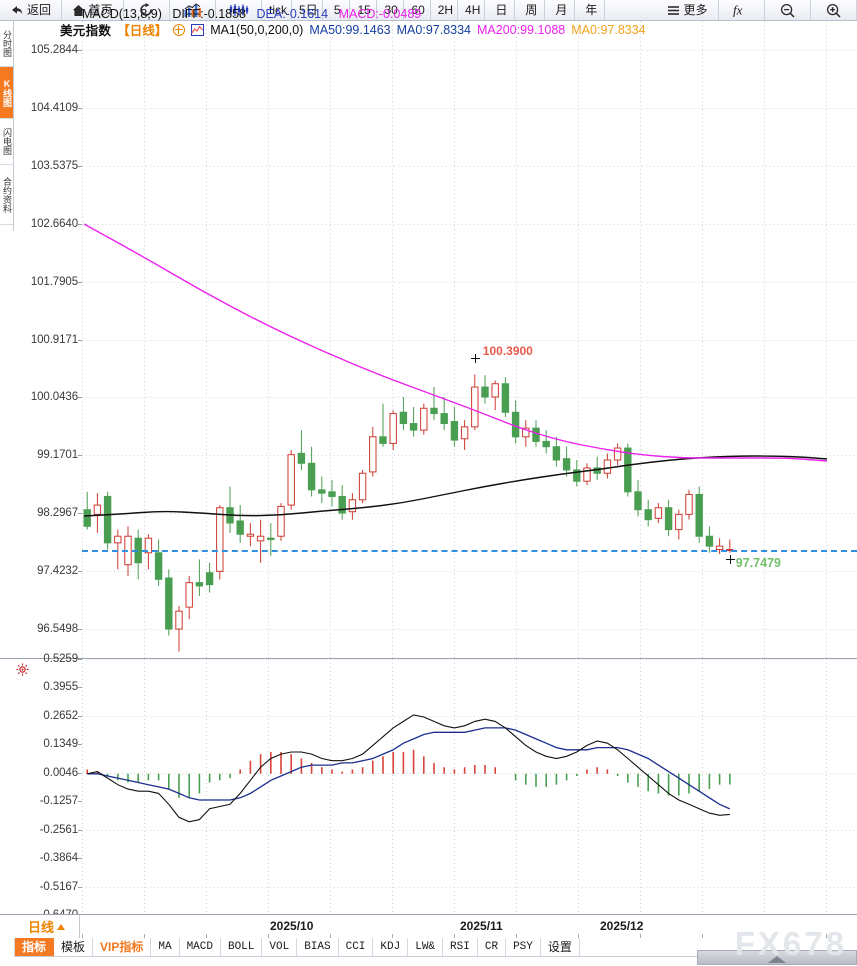  Describe the element at coordinates (788, 10) in the screenshot. I see `zoom-out-button` at that location.